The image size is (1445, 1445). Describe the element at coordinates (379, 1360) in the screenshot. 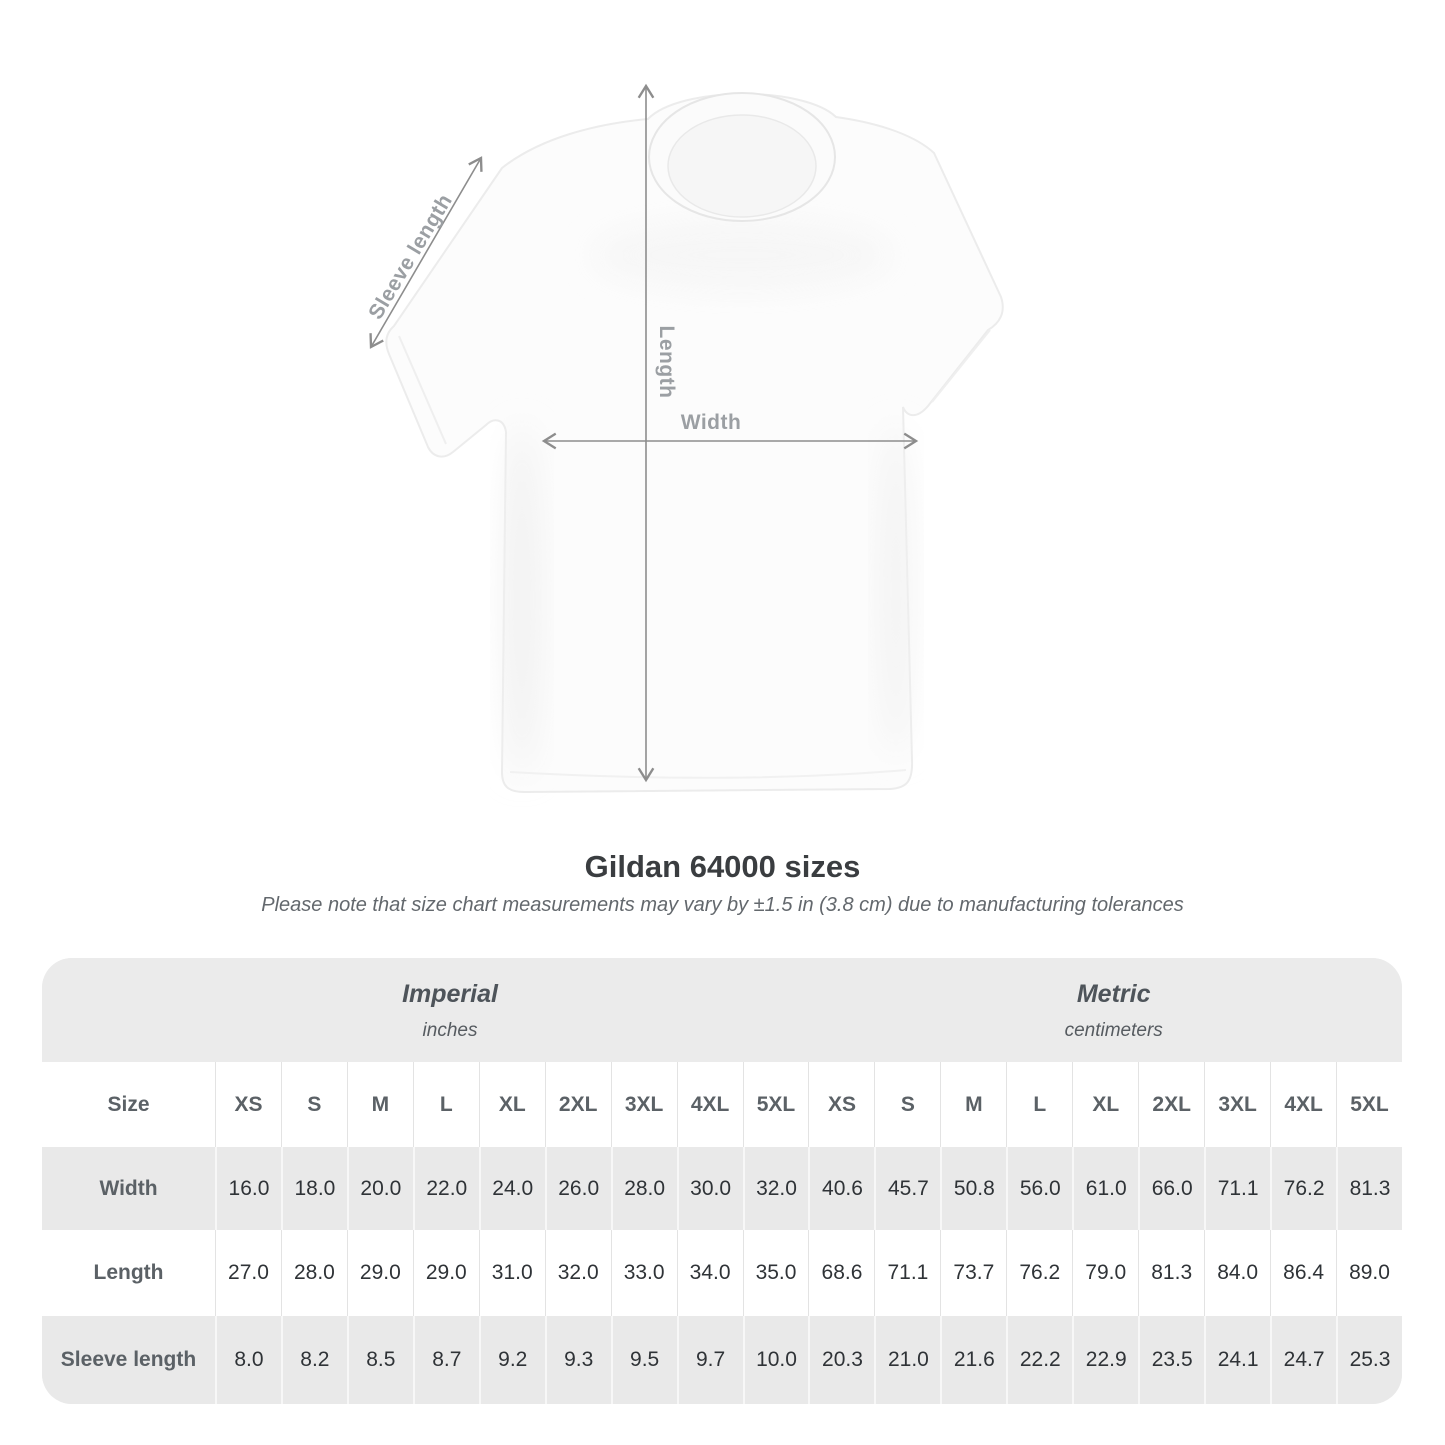

I see `table-cell: 8.5` at that location.